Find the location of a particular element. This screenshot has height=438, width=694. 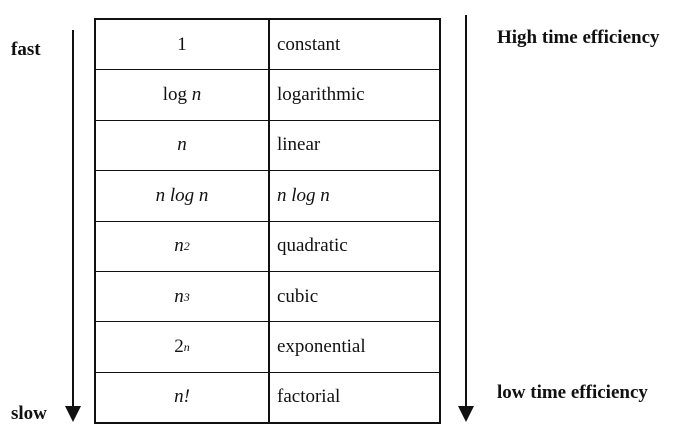

function-variable: n log n is located at coordinates (182, 195).